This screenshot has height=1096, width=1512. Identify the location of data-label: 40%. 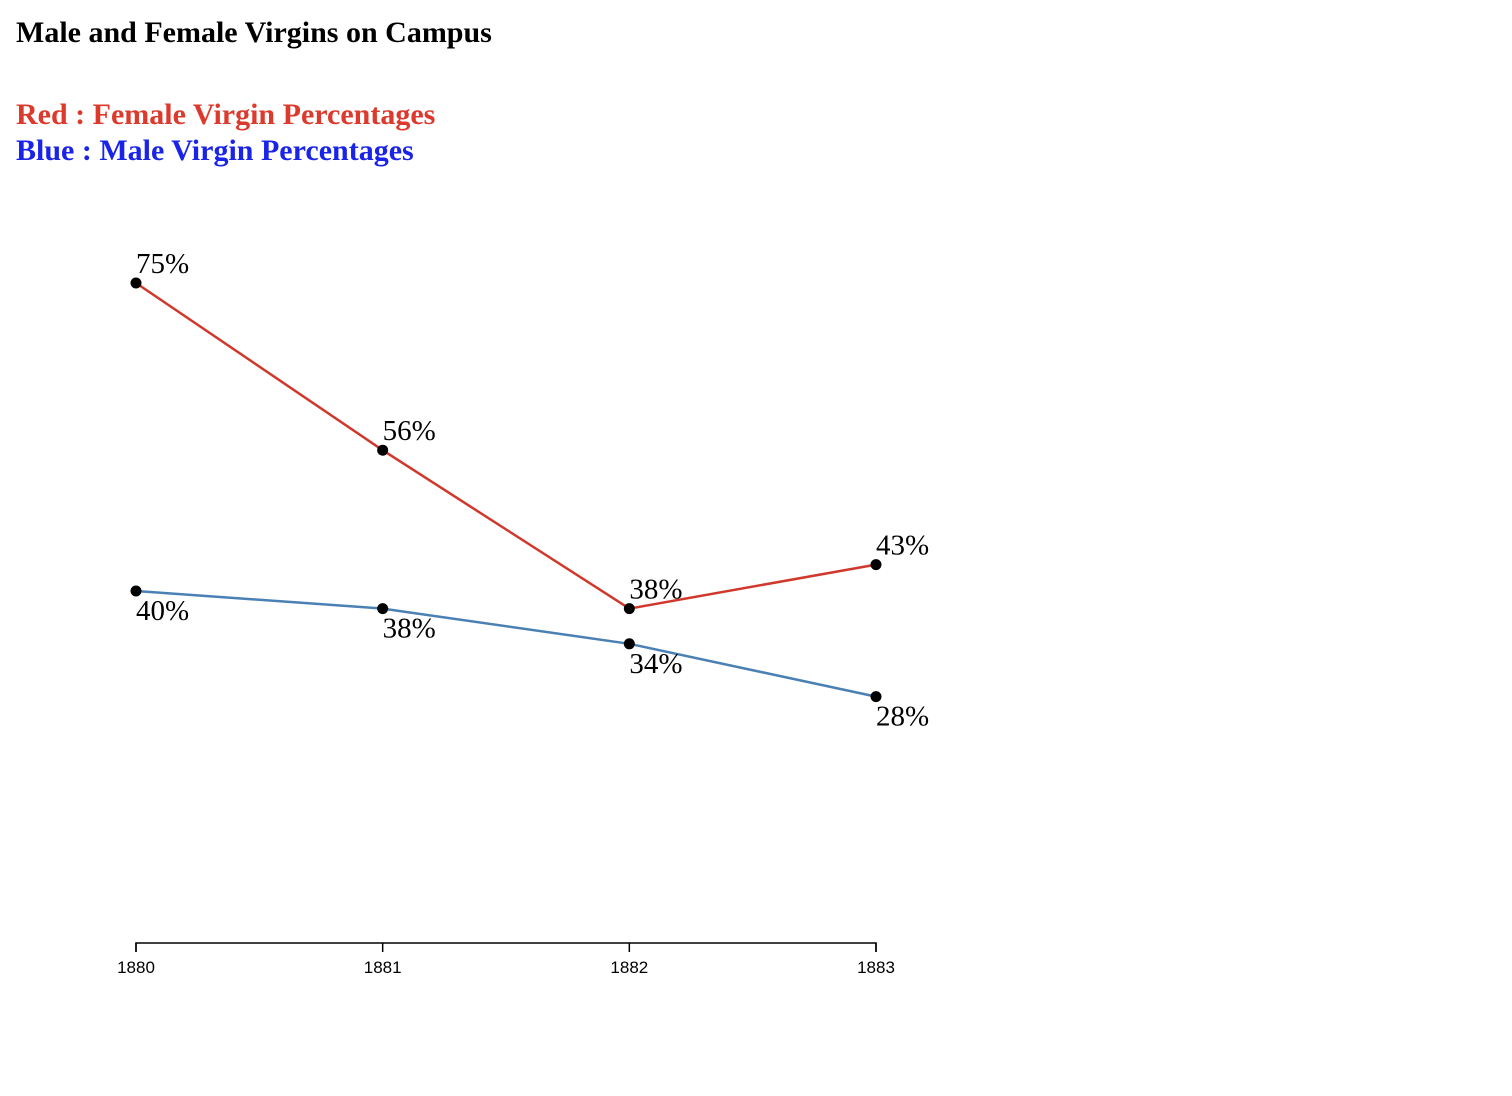
(162, 611).